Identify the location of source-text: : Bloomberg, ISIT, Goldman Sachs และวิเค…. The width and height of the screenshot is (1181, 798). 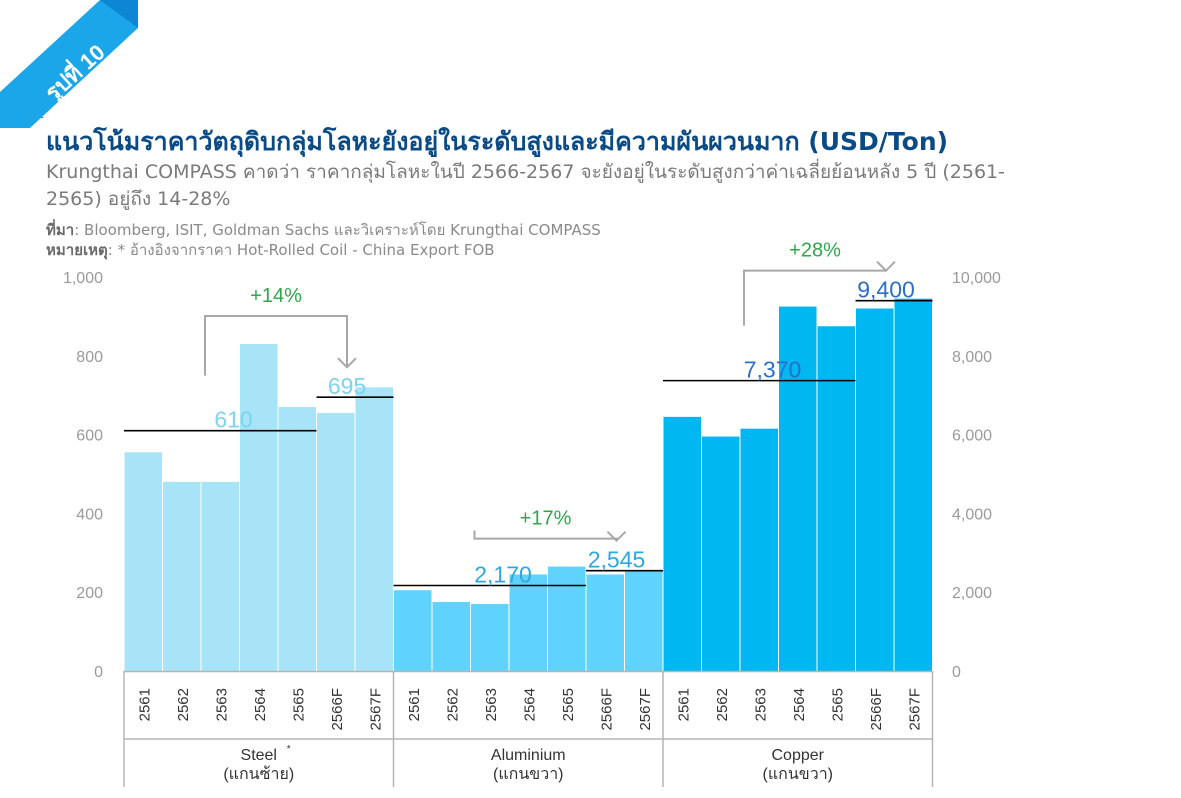
(337, 230).